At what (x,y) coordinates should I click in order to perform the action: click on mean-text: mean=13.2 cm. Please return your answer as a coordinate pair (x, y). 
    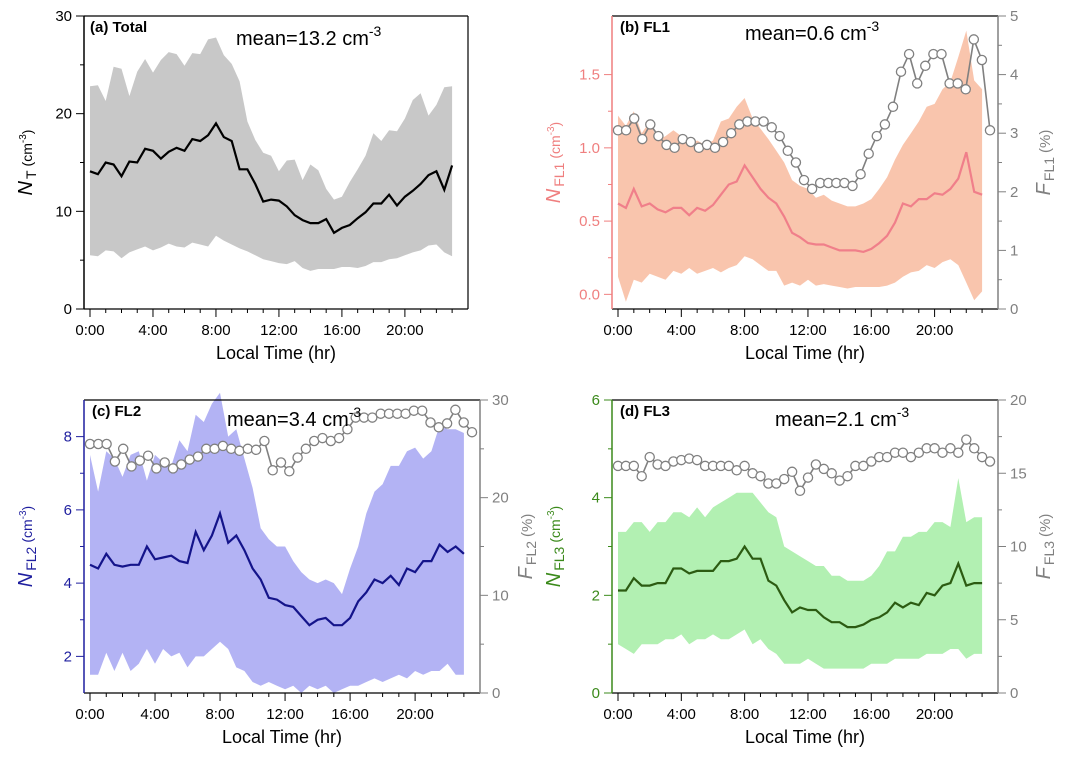
    Looking at the image, I should click on (302, 39).